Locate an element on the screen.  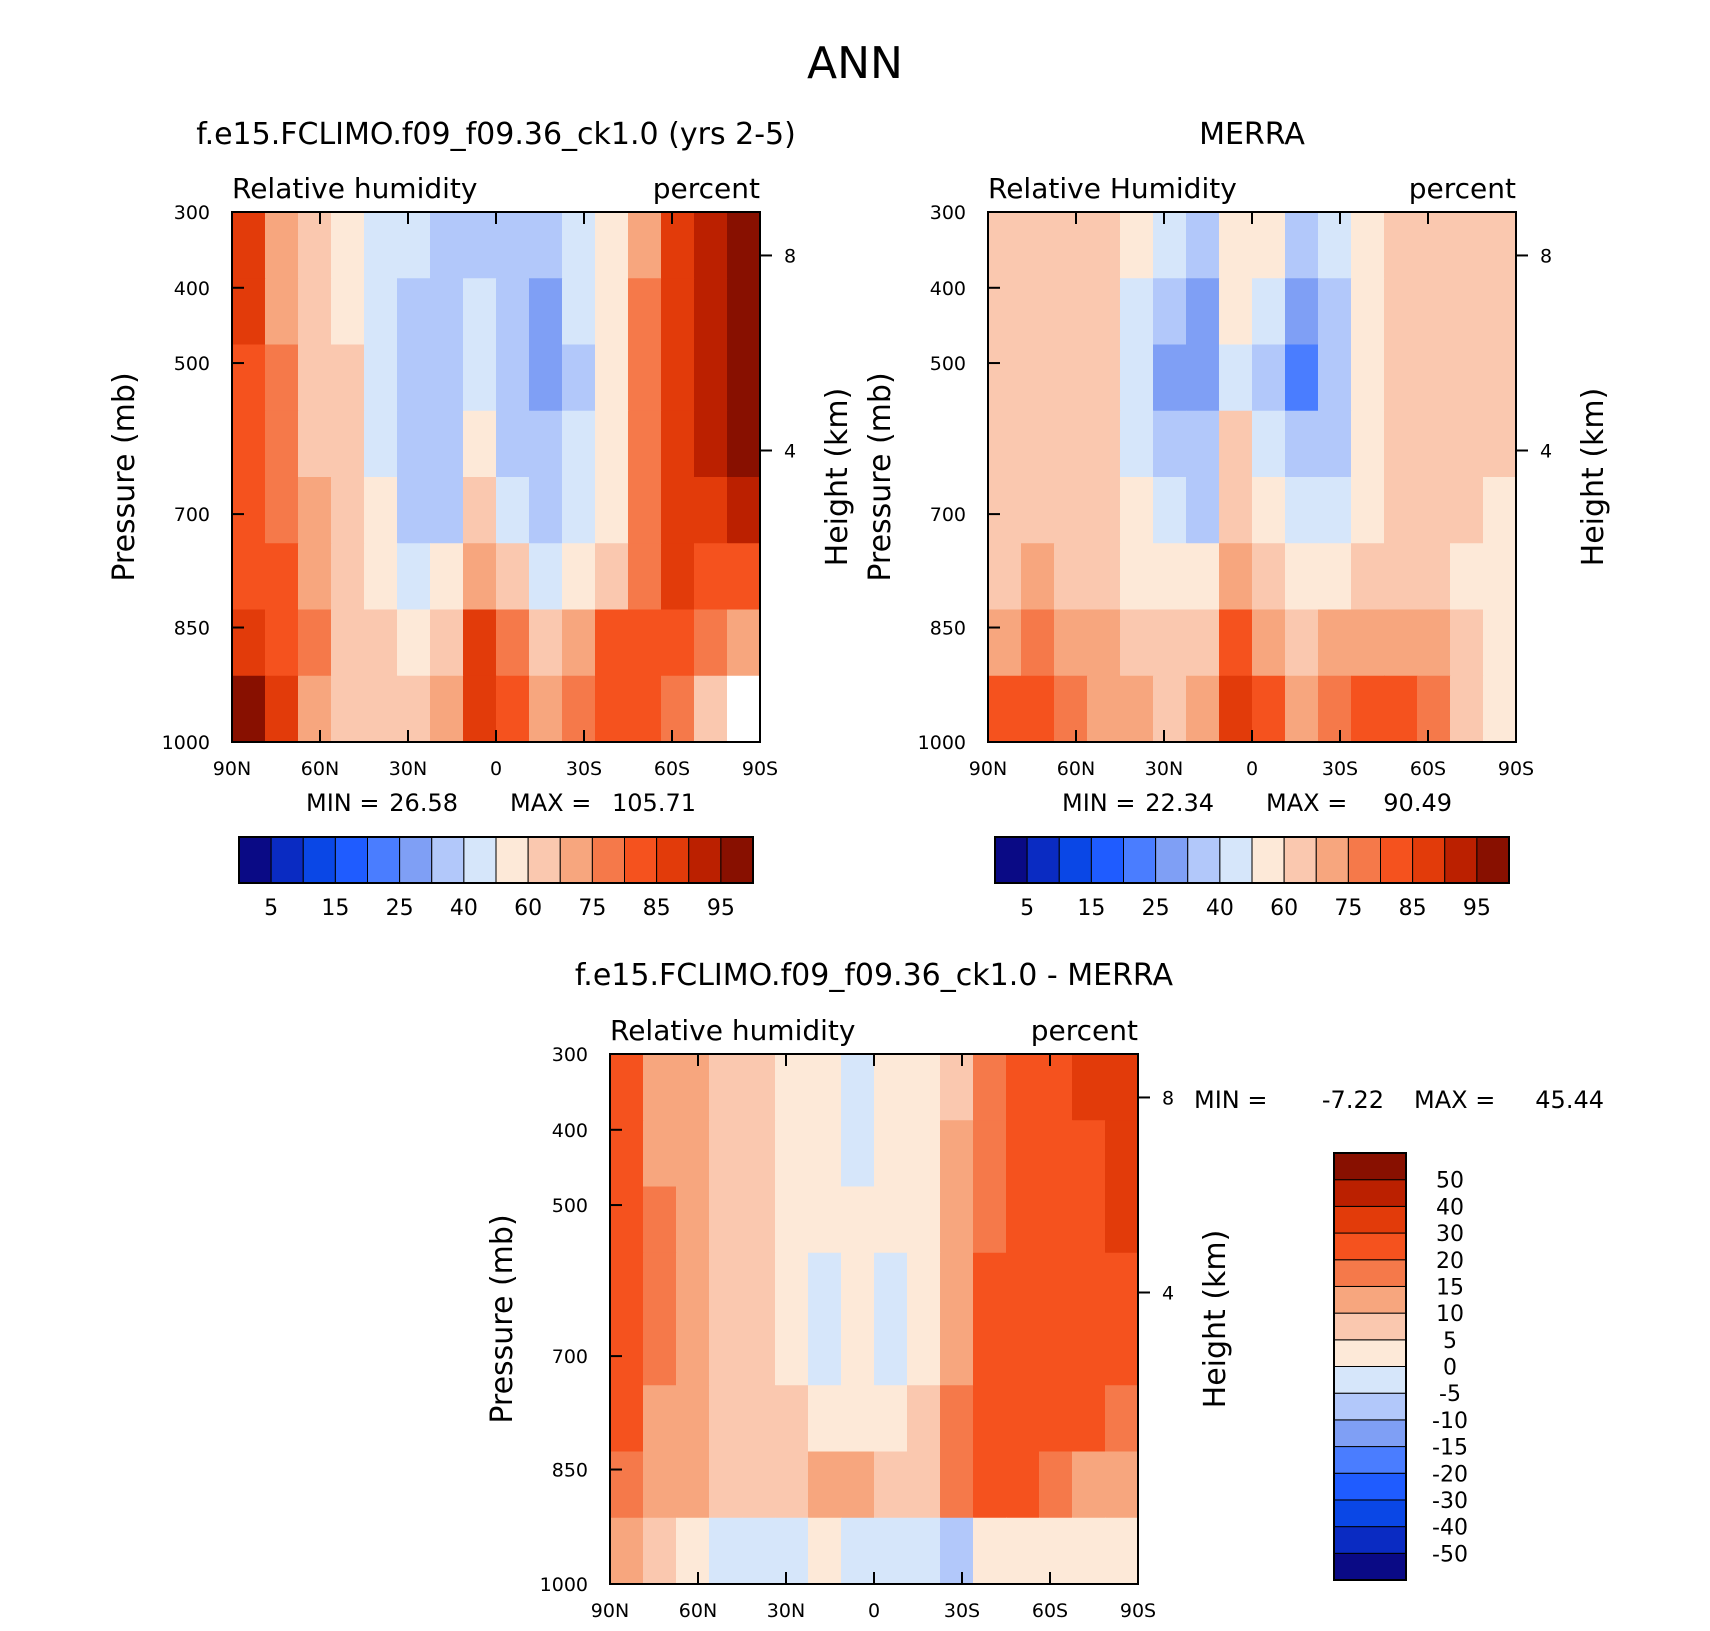
colorbar-label: 25 is located at coordinates (400, 908).